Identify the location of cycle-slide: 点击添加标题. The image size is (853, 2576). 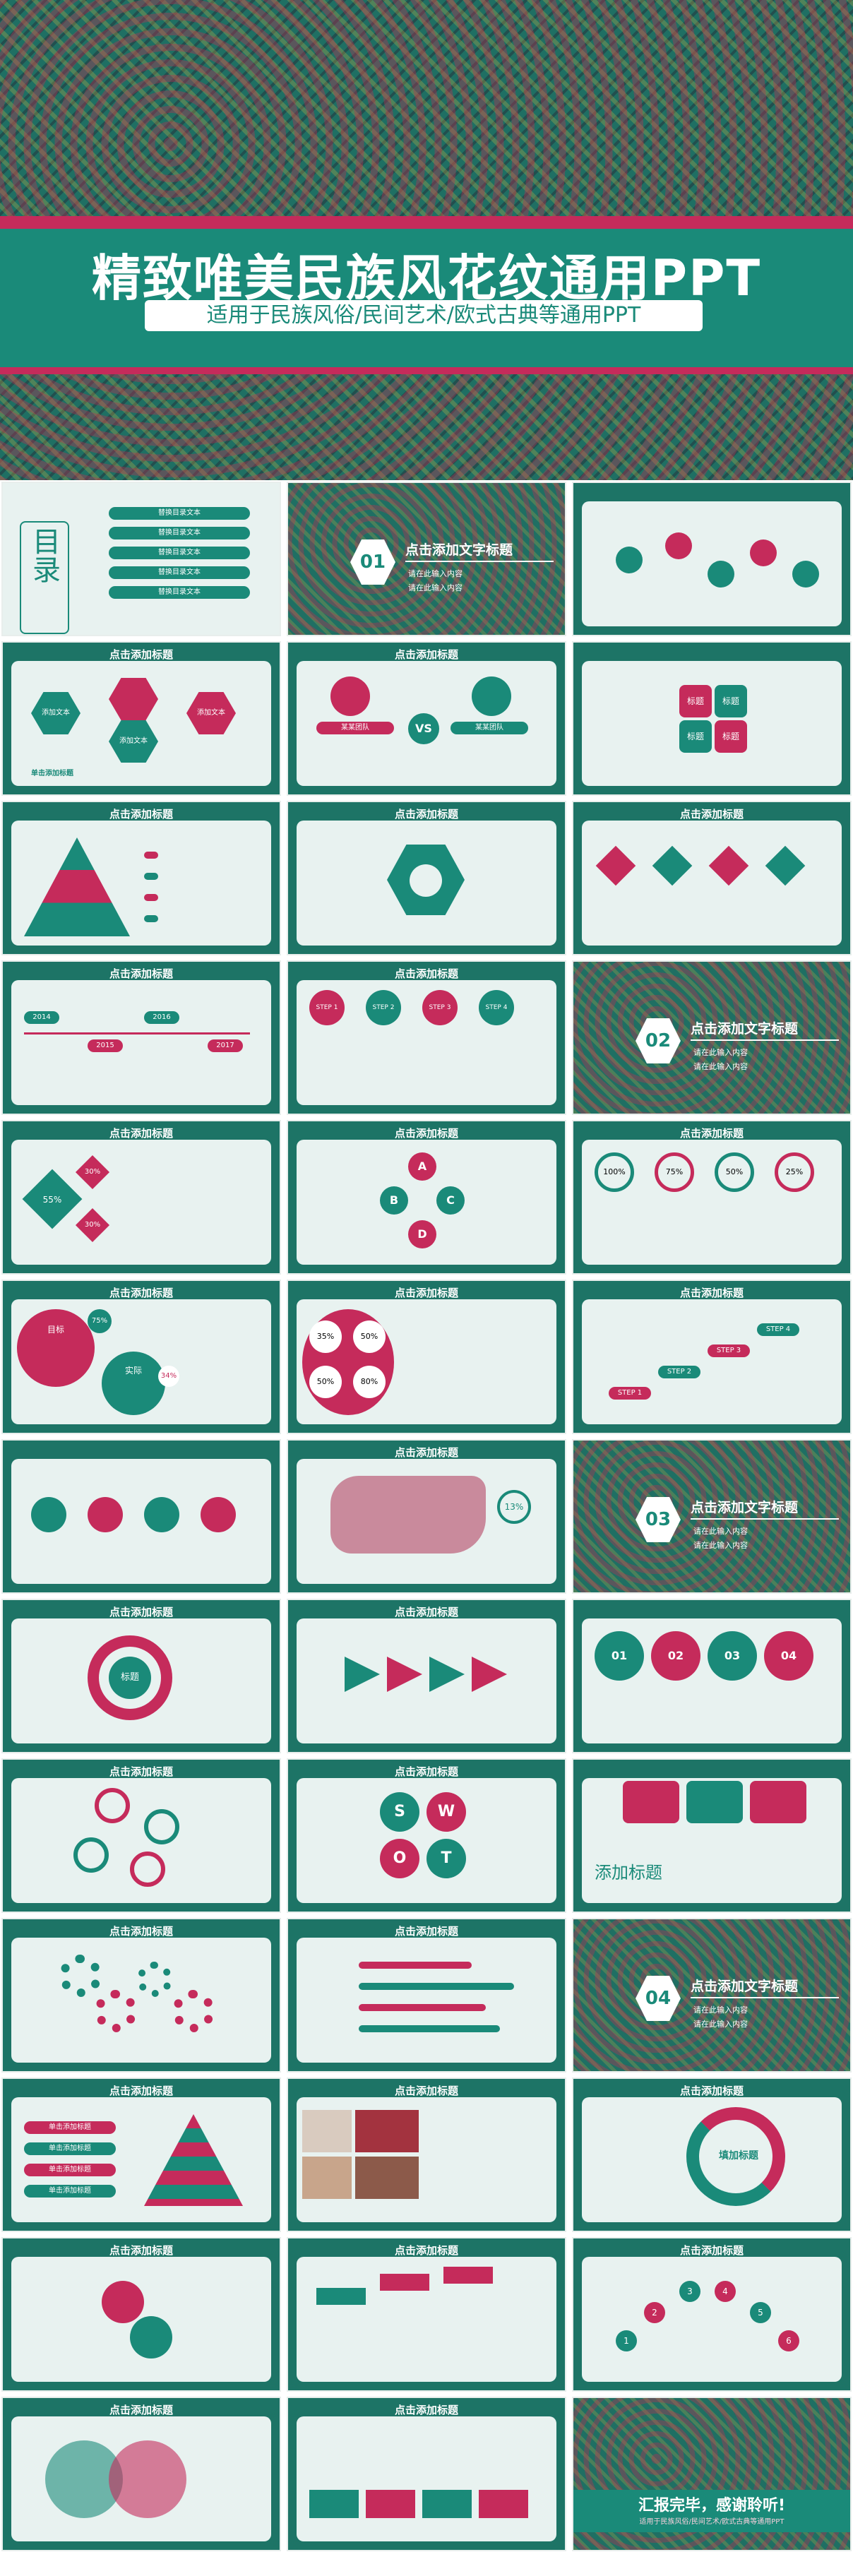
(426, 878).